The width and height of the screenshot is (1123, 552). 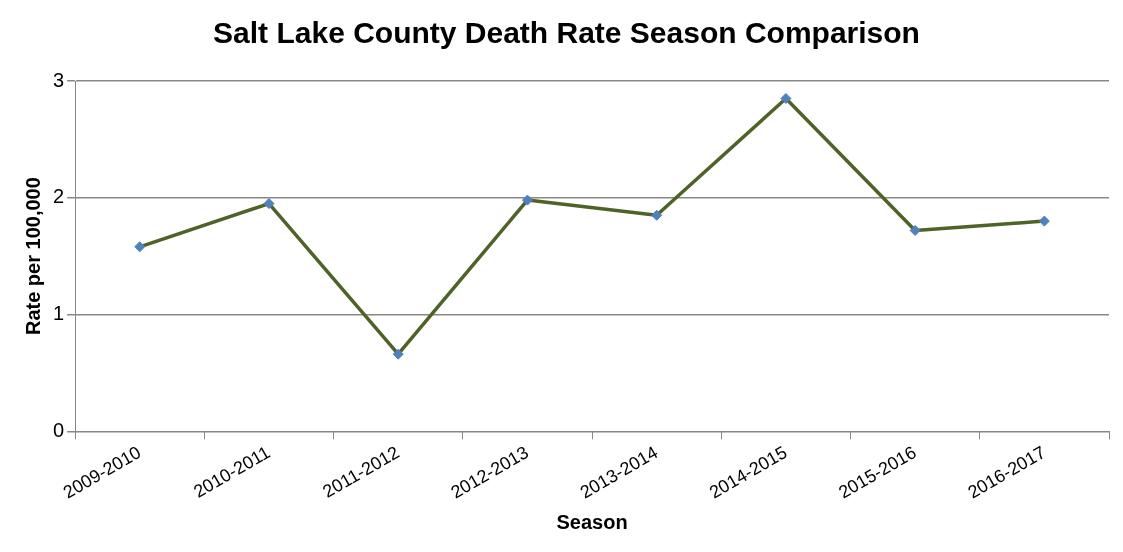 What do you see at coordinates (592, 521) in the screenshot?
I see `x-axis-title: Season` at bounding box center [592, 521].